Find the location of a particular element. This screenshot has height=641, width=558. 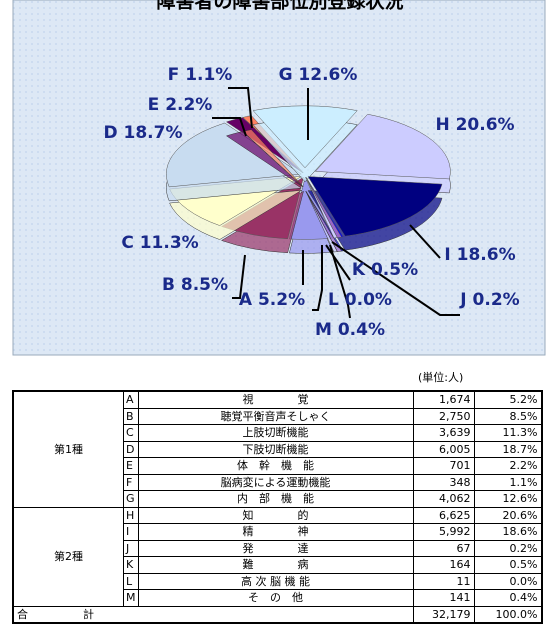

table-cell: 67 is located at coordinates (443, 548).